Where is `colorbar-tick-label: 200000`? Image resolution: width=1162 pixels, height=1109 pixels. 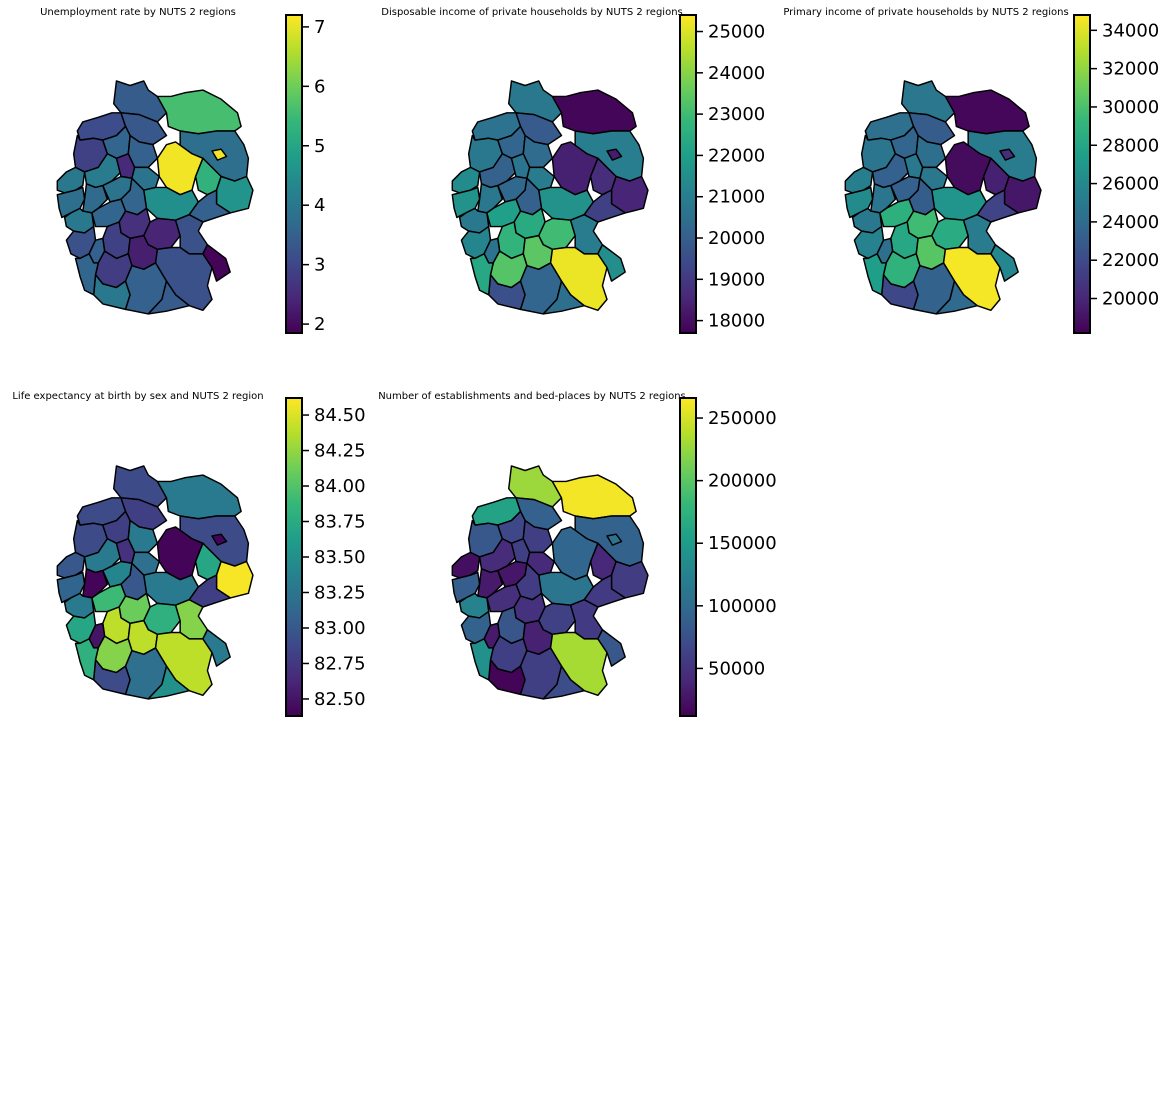 colorbar-tick-label: 200000 is located at coordinates (742, 481).